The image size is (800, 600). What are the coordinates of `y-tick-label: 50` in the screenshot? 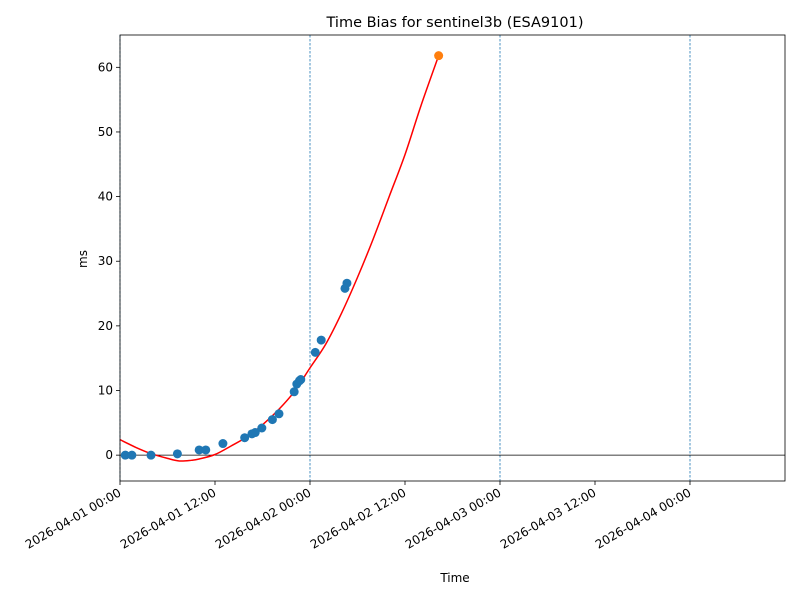 It's located at (105, 132).